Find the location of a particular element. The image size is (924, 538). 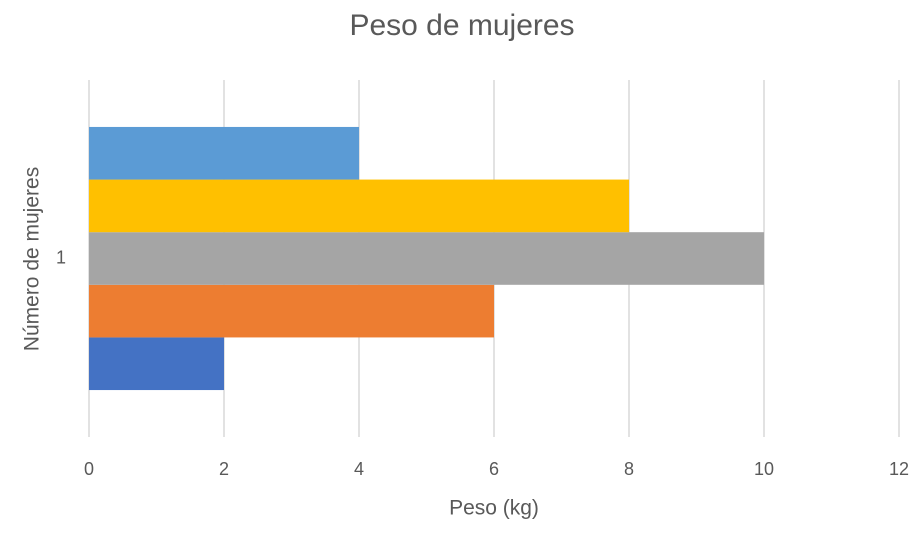

y-axis-label: Número de mujeres is located at coordinates (32, 259).